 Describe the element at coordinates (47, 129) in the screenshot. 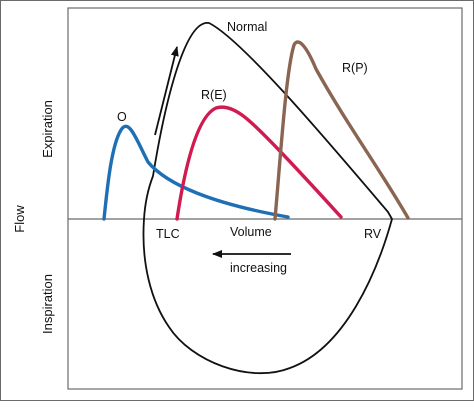

I see `expiration-axis-label: Expiration` at that location.